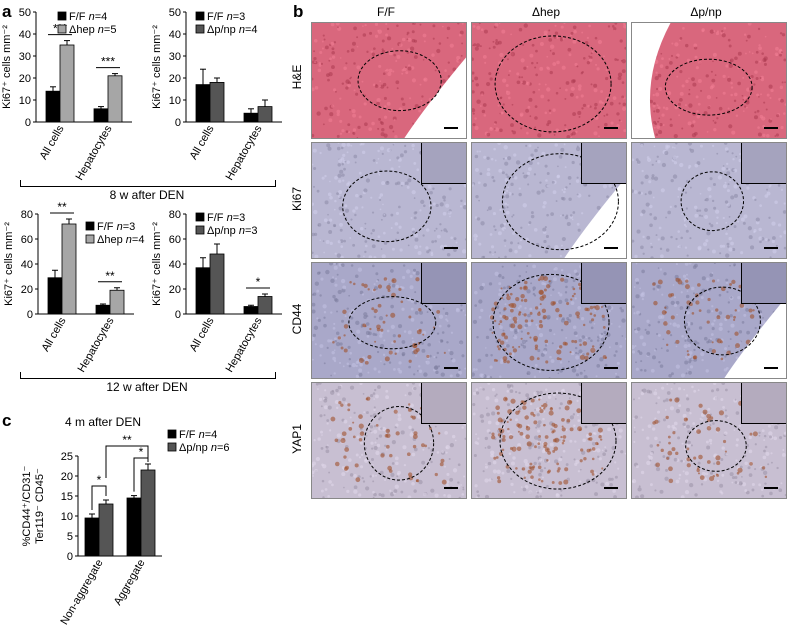 Image resolution: width=788 pixels, height=637 pixels. I want to click on legend-swatch-a4, so click(200, 230).